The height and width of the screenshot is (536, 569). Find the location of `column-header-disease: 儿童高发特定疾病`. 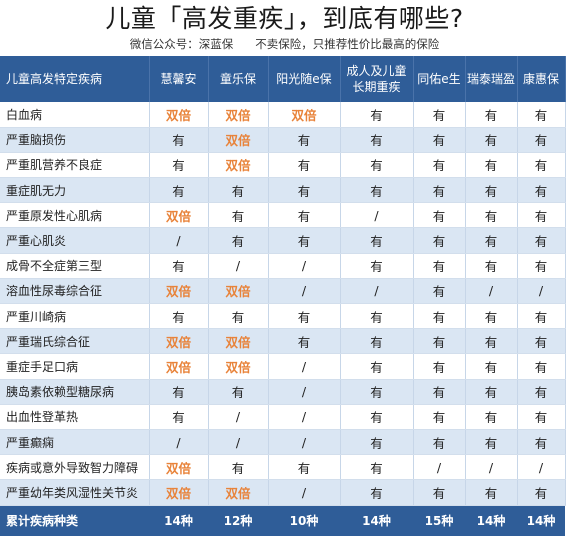

column-header-disease: 儿童高发特定疾病 is located at coordinates (75, 79).